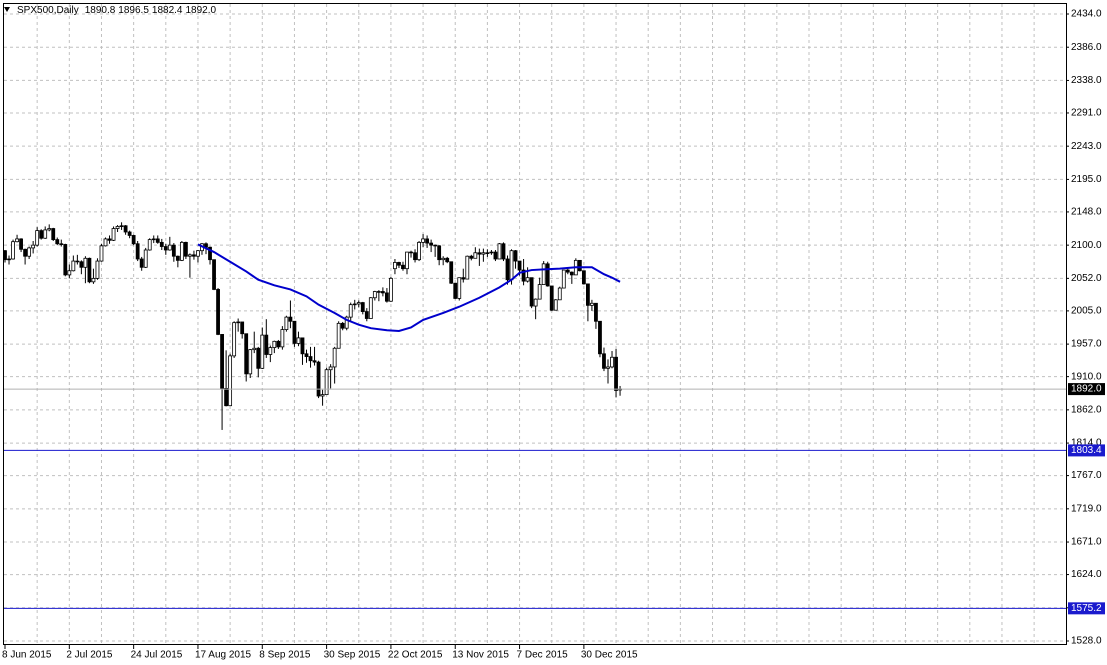  What do you see at coordinates (200, 10) in the screenshot?
I see `info-close: 1892.0` at bounding box center [200, 10].